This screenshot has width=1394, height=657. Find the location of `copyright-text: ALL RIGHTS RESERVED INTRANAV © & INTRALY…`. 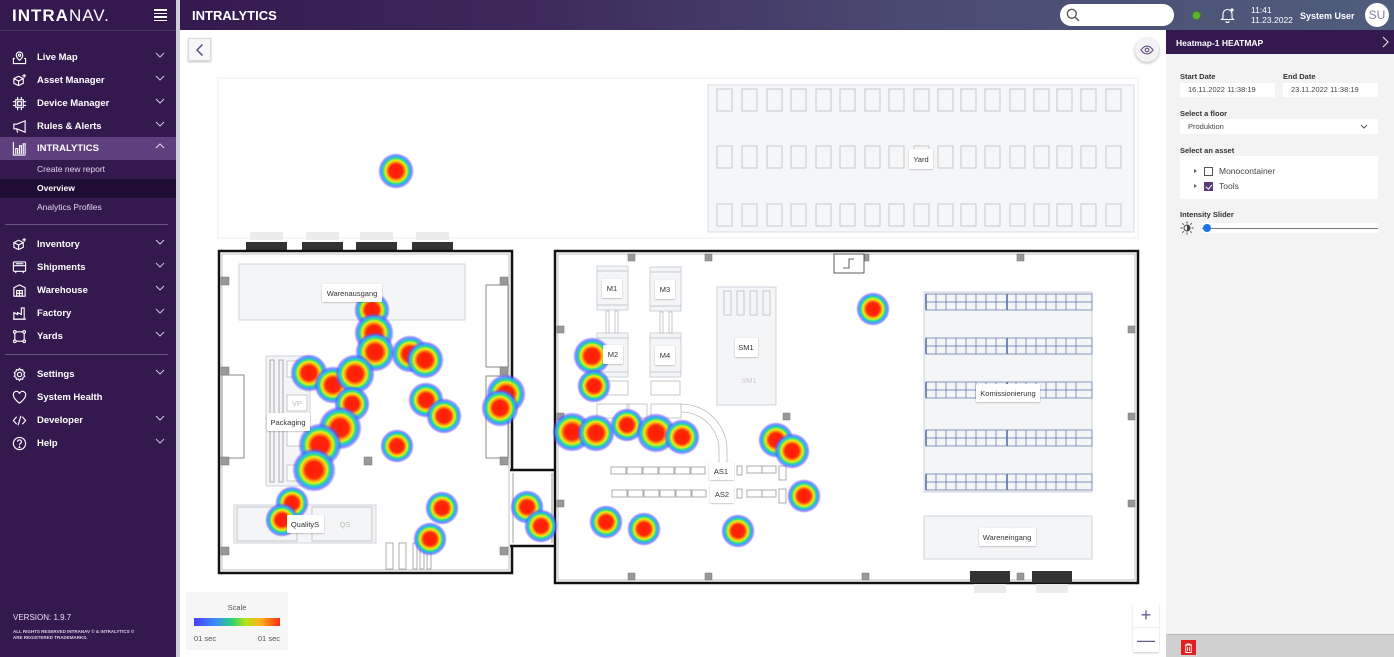

copyright-text: ALL RIGHTS RESERVED INTRANAV © & INTRALY… is located at coordinates (74, 634).